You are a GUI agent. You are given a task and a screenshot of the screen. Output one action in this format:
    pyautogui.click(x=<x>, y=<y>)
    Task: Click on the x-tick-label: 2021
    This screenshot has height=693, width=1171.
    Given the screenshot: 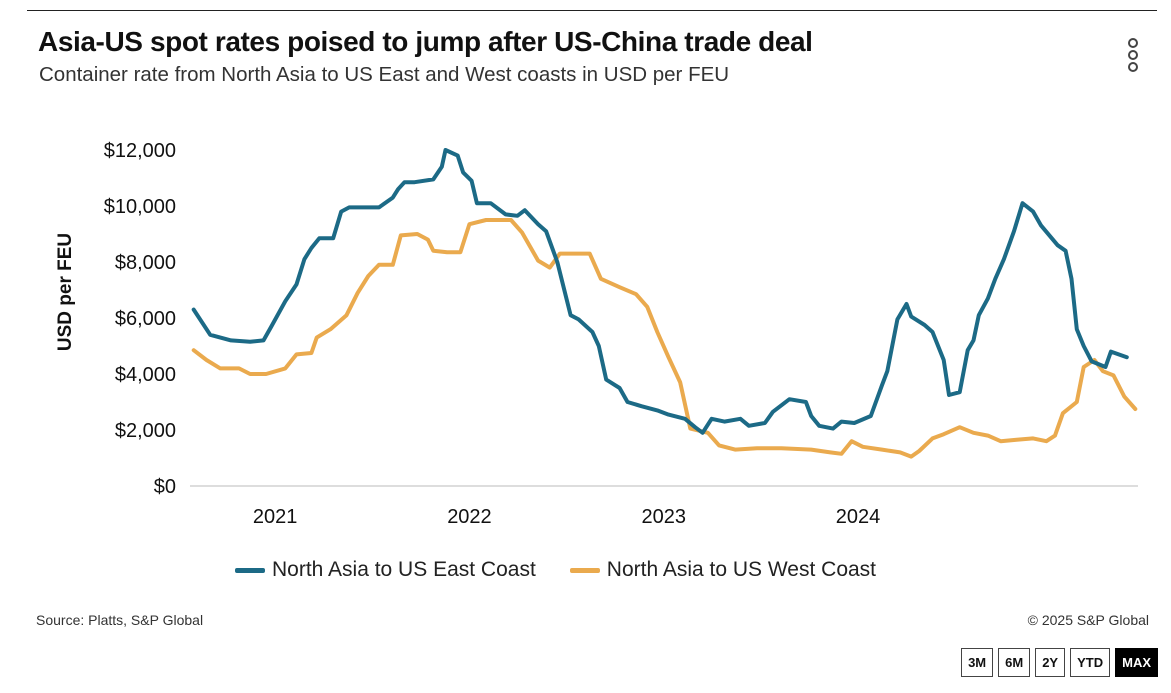 What is the action you would take?
    pyautogui.click(x=275, y=517)
    